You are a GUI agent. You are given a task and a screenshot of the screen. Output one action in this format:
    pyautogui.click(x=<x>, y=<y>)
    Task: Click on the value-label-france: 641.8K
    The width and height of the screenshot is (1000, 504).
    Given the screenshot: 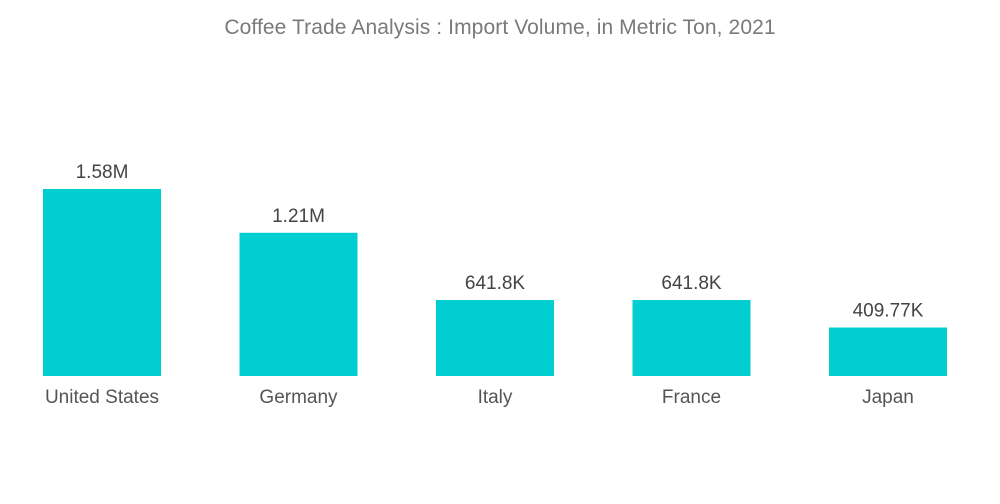 What is the action you would take?
    pyautogui.click(x=691, y=283)
    